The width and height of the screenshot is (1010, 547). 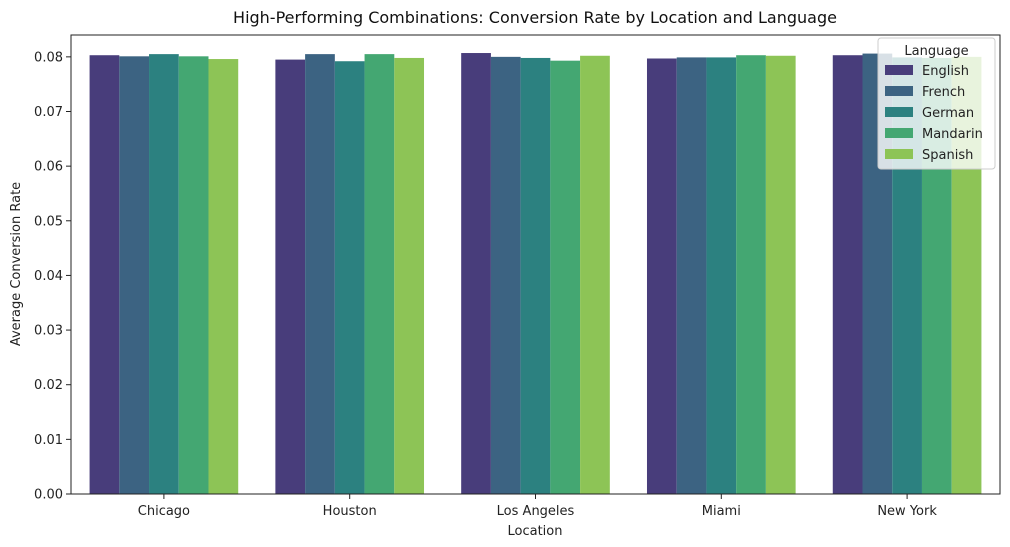 What do you see at coordinates (223, 277) in the screenshot?
I see `bar-spanish-chicago` at bounding box center [223, 277].